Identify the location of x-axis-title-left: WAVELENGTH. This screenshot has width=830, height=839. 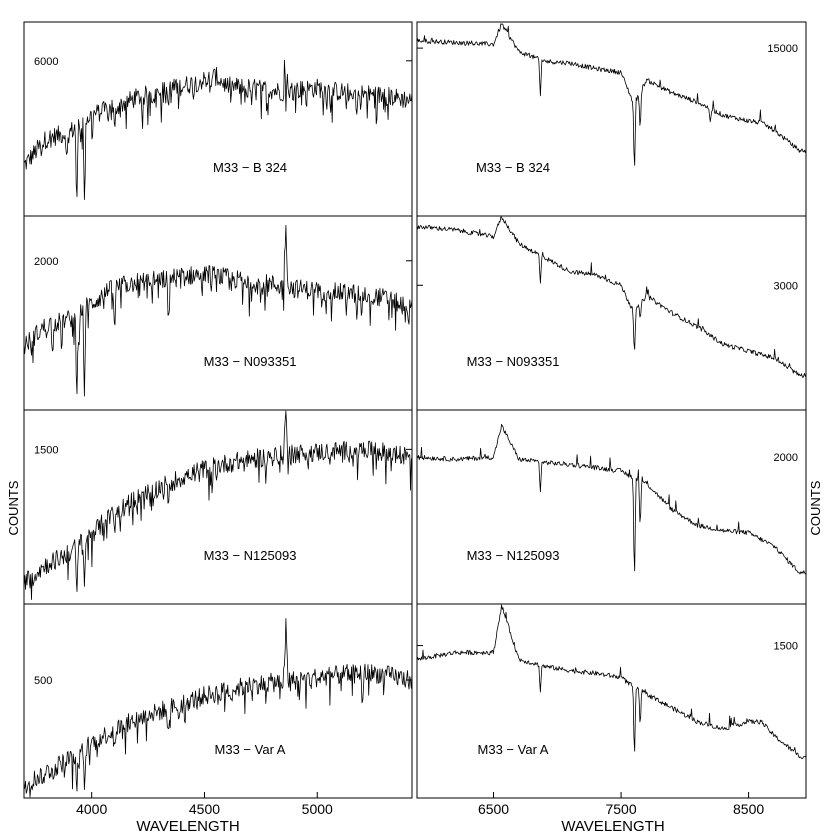
(187, 826).